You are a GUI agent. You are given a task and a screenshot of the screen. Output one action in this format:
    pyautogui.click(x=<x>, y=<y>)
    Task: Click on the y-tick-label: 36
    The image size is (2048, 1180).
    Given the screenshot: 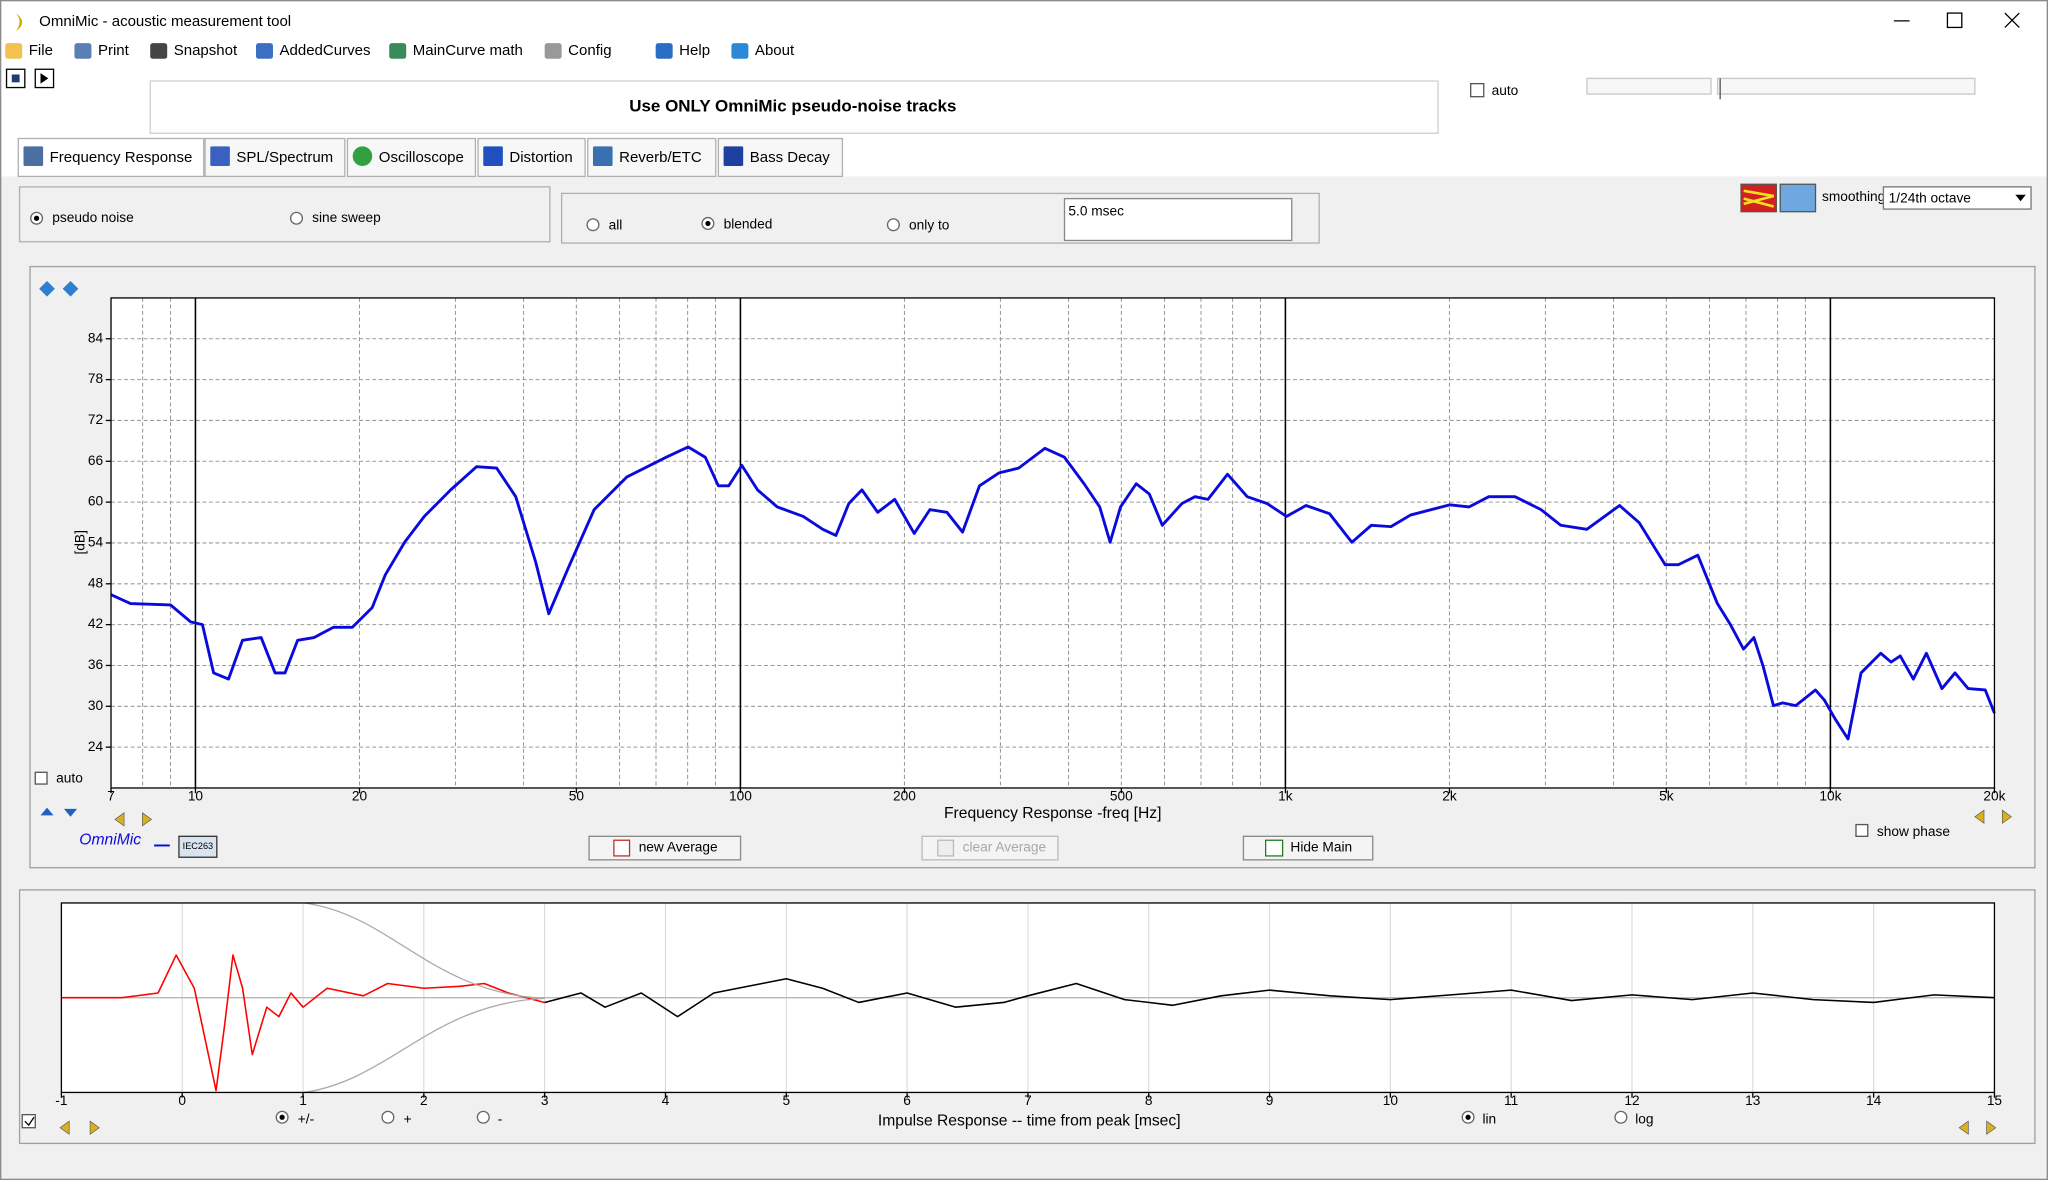 What is the action you would take?
    pyautogui.click(x=96, y=664)
    